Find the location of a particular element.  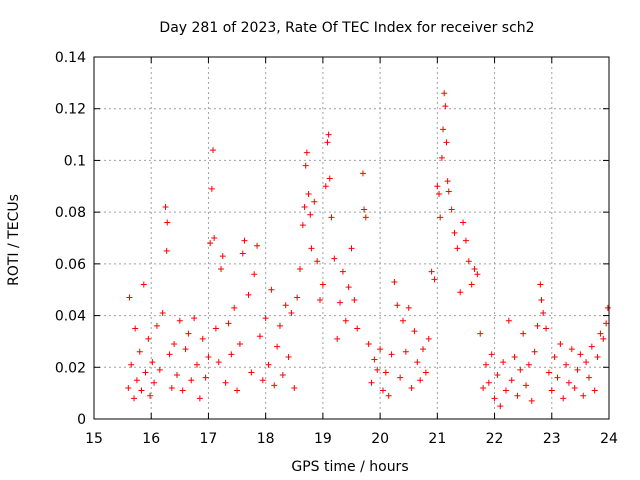

x-tick-label: 21 is located at coordinates (437, 439).